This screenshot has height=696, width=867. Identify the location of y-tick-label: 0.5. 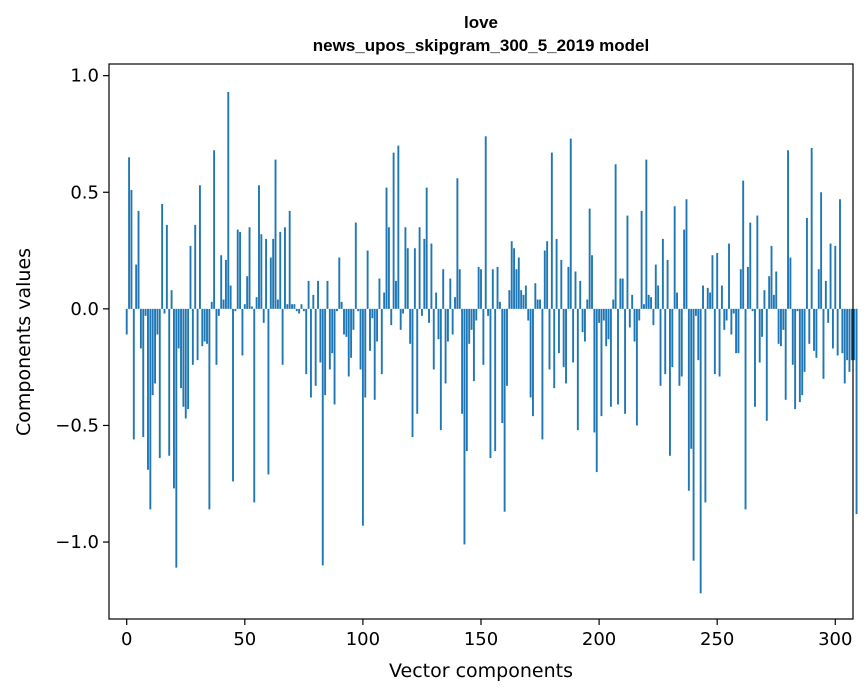
(84, 192).